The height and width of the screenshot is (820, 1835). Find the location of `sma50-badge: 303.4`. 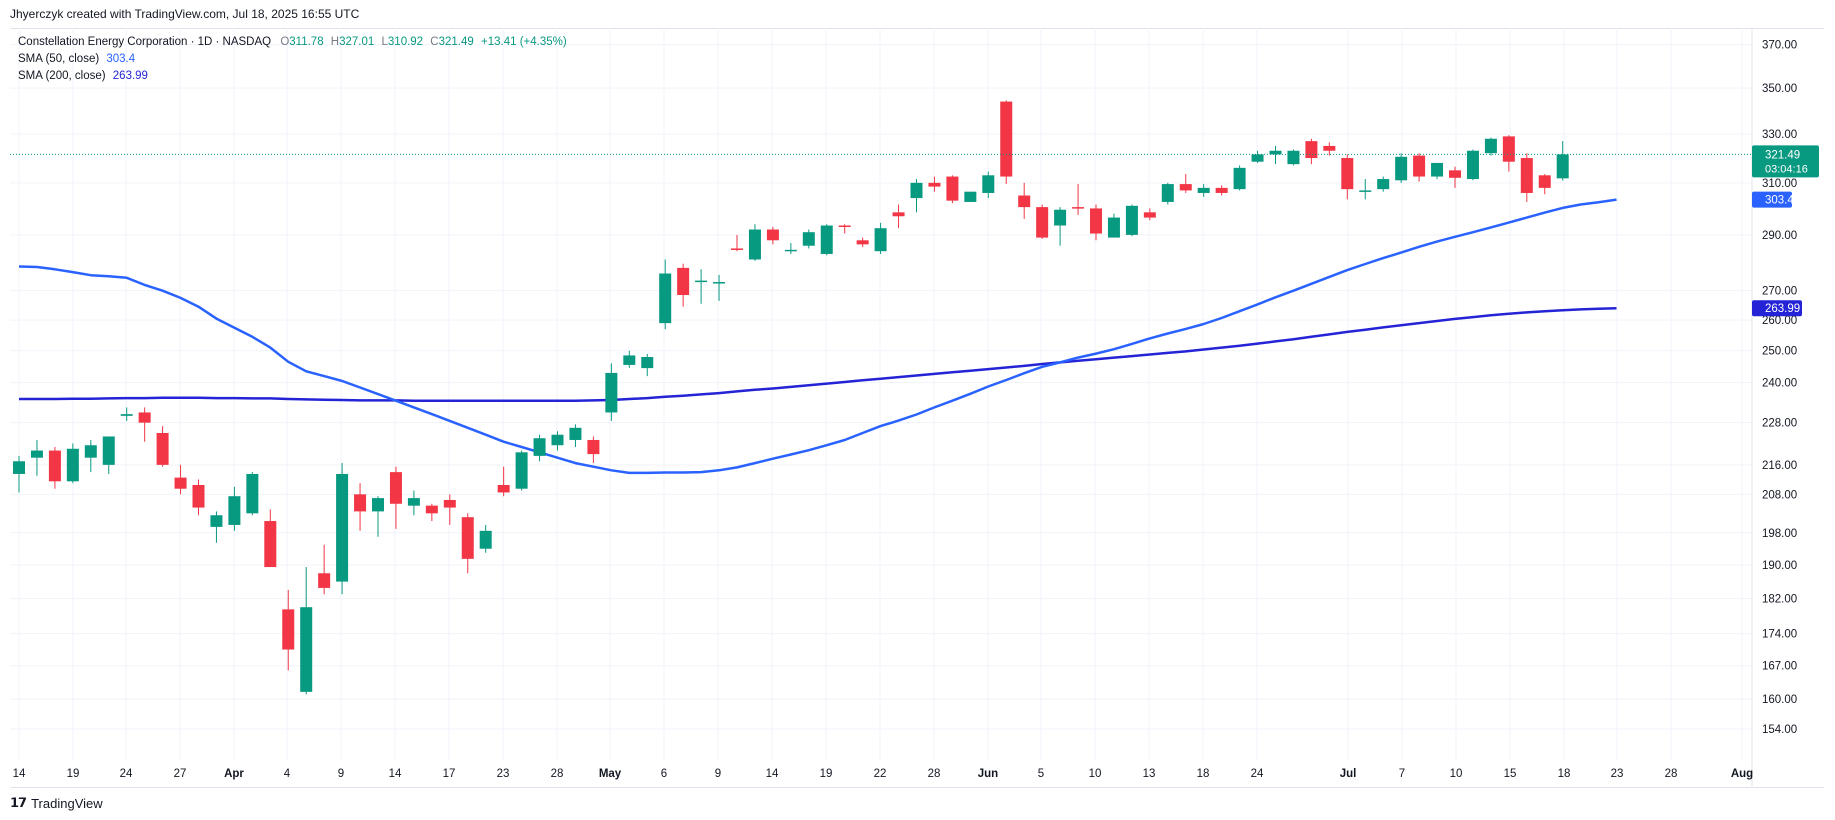

sma50-badge: 303.4 is located at coordinates (1773, 199).